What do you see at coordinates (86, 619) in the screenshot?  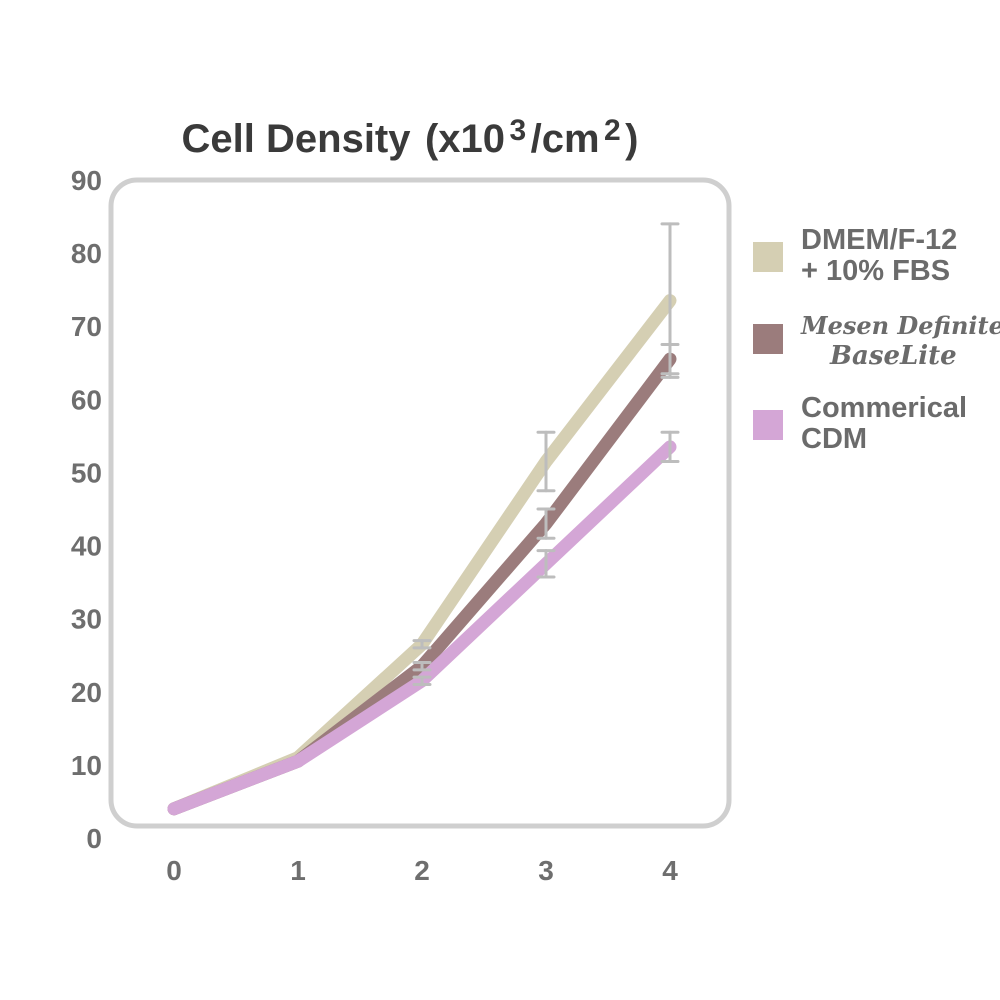 I see `y-tick-label: 30` at bounding box center [86, 619].